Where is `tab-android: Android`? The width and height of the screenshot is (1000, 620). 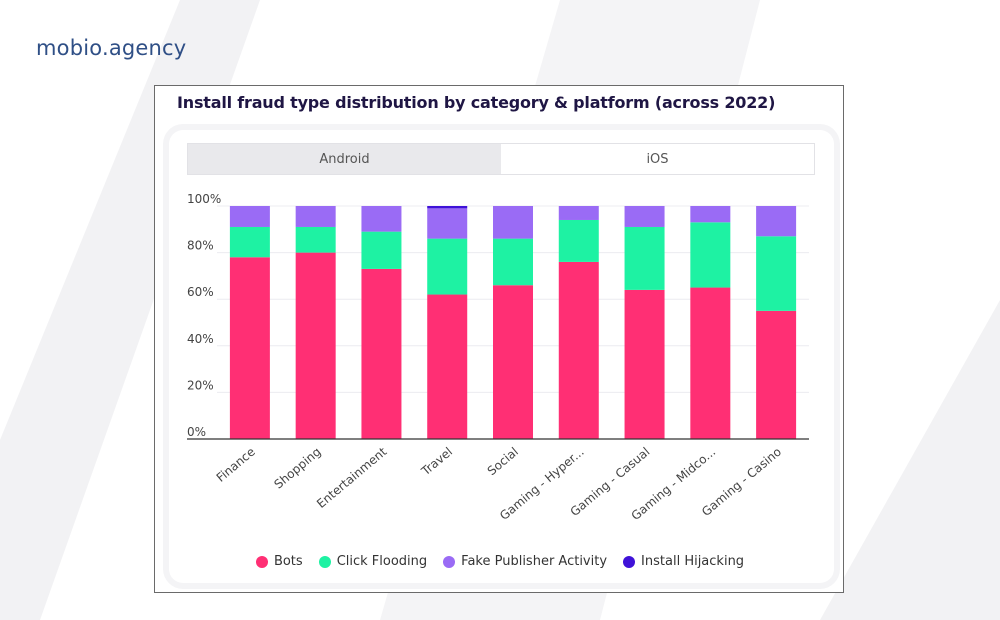
tab-android: Android is located at coordinates (344, 159).